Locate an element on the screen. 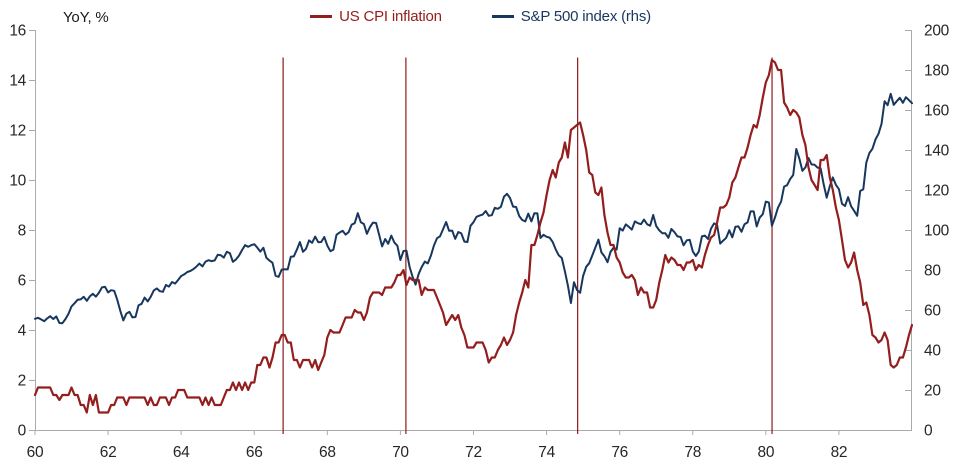 The image size is (961, 474). x-axis-tick-label: 70 is located at coordinates (400, 452).